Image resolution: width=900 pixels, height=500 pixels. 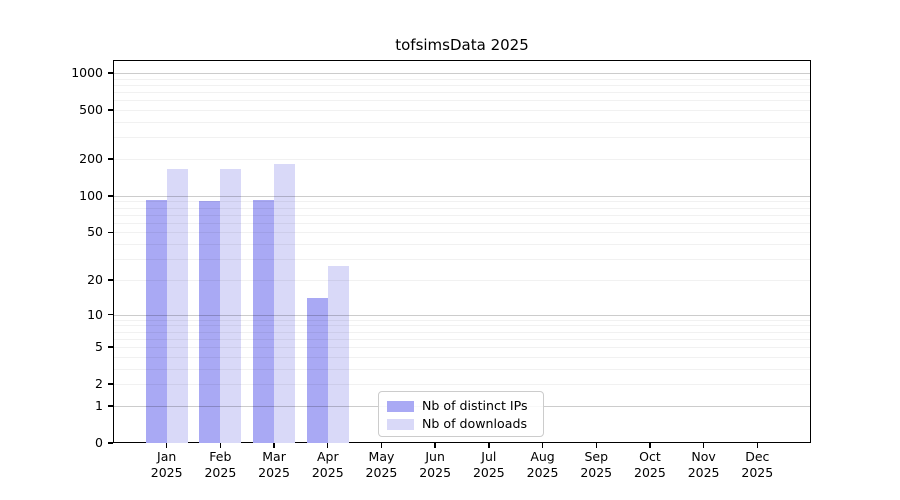 I want to click on bar-downloads-jan, so click(x=177, y=305).